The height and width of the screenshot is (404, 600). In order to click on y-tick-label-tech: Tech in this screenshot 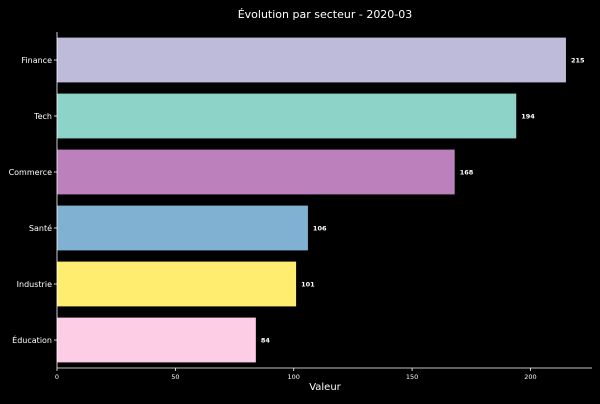, I will do `click(42, 116)`.